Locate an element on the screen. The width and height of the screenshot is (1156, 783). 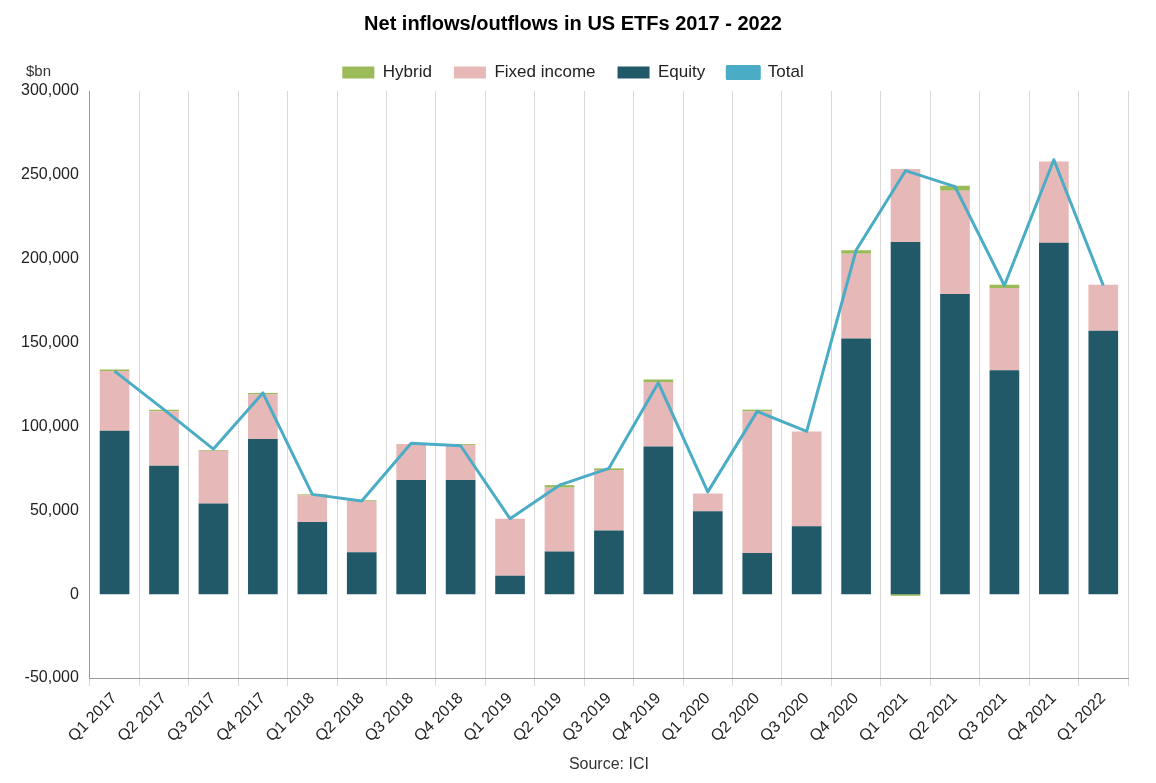
y-tick-label: -50,000 is located at coordinates (51, 677).